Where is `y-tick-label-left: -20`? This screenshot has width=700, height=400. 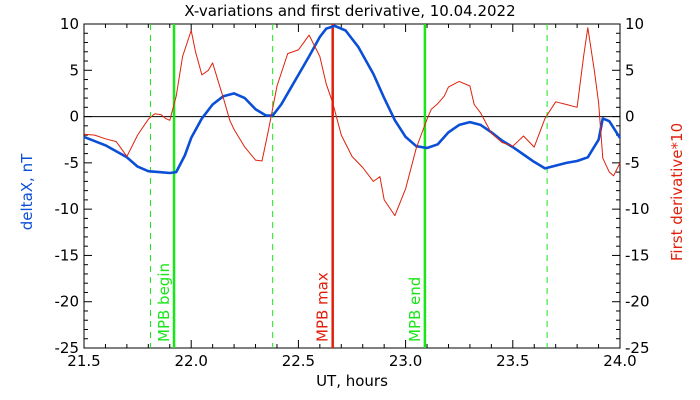
y-tick-label-left: -20 is located at coordinates (67, 302).